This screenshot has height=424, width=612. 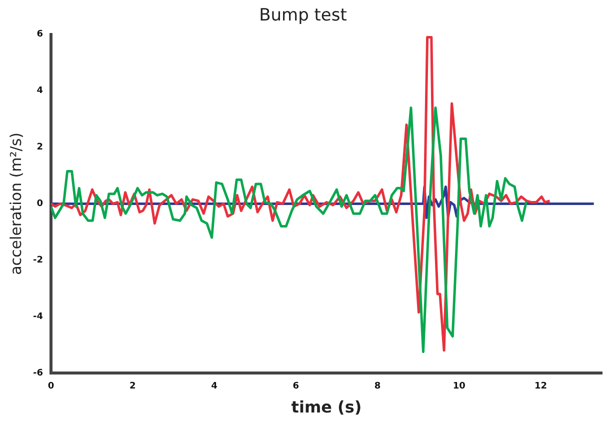 What do you see at coordinates (459, 387) in the screenshot?
I see `x-tick-label: 10` at bounding box center [459, 387].